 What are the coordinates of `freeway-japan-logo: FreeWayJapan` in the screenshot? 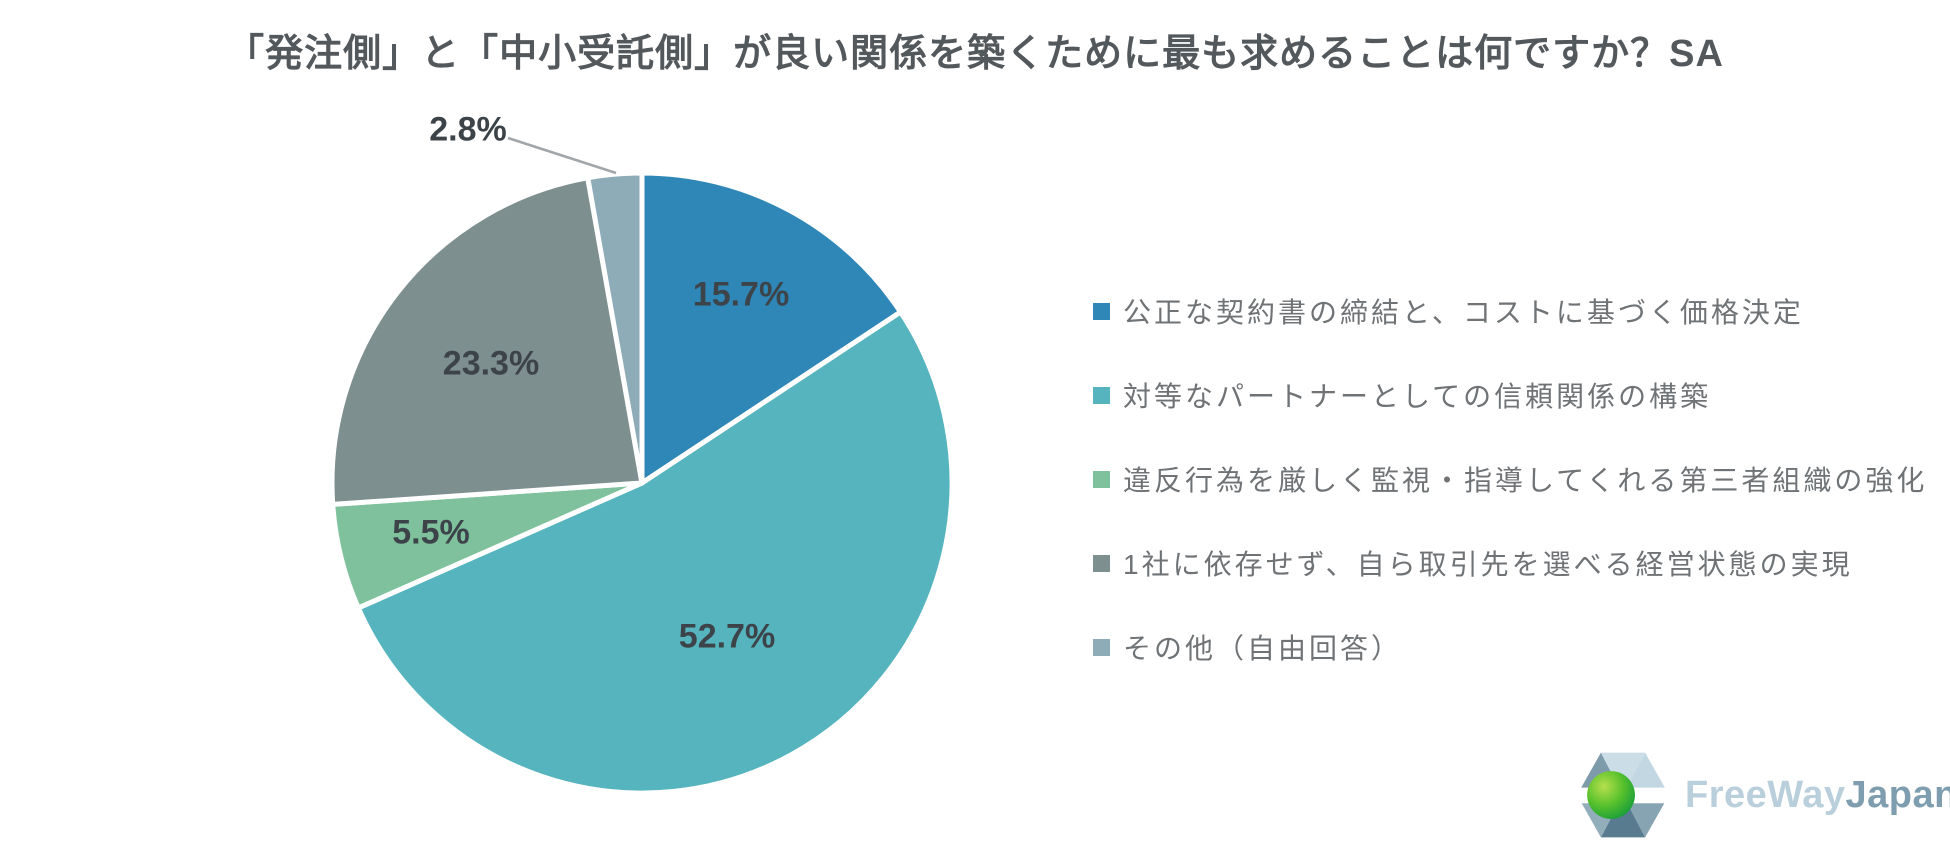 It's located at (1763, 795).